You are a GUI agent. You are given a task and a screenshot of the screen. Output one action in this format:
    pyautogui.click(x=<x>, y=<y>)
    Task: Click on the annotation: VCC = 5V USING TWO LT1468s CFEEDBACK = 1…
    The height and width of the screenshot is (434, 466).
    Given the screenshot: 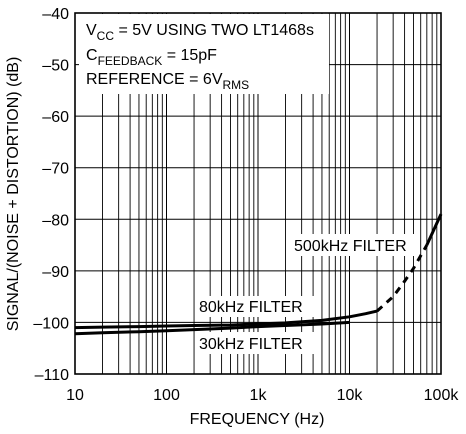 What is the action you would take?
    pyautogui.click(x=204, y=54)
    